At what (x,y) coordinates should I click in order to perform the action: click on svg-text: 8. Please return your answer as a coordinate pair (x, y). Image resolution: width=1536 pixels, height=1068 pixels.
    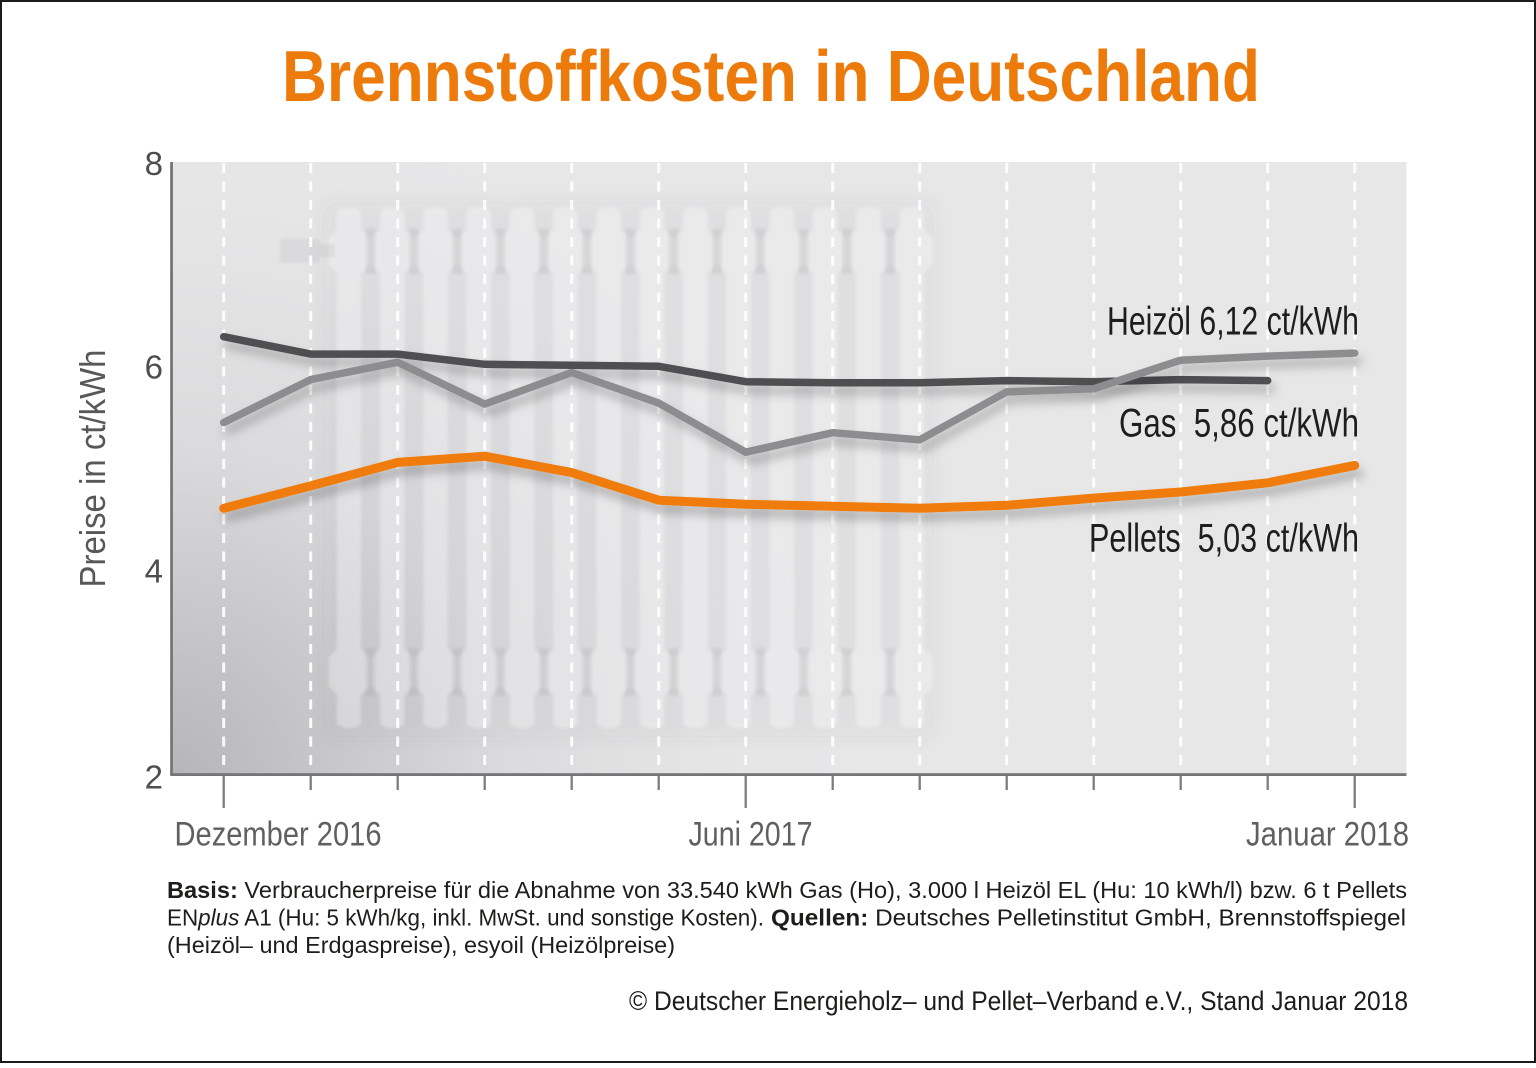
    Looking at the image, I should click on (154, 163).